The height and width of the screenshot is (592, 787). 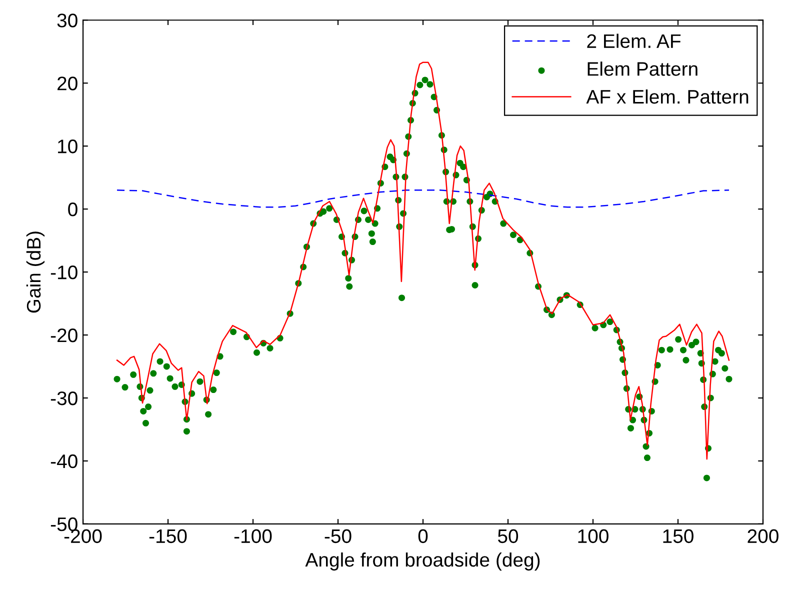 What do you see at coordinates (64, 335) in the screenshot?
I see `y-tick-label: -20` at bounding box center [64, 335].